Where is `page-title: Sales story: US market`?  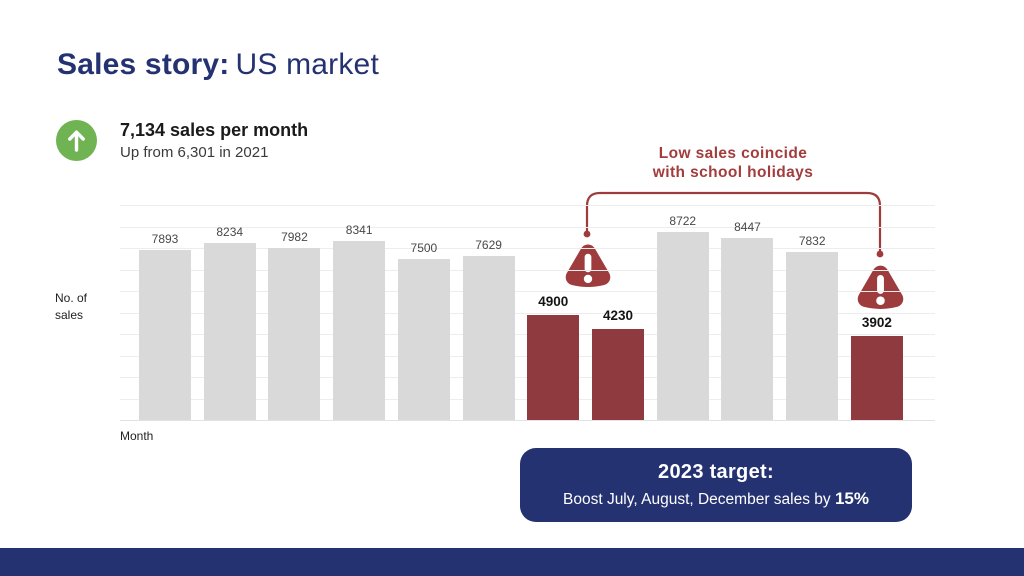
page-title: Sales story: US market is located at coordinates (218, 65).